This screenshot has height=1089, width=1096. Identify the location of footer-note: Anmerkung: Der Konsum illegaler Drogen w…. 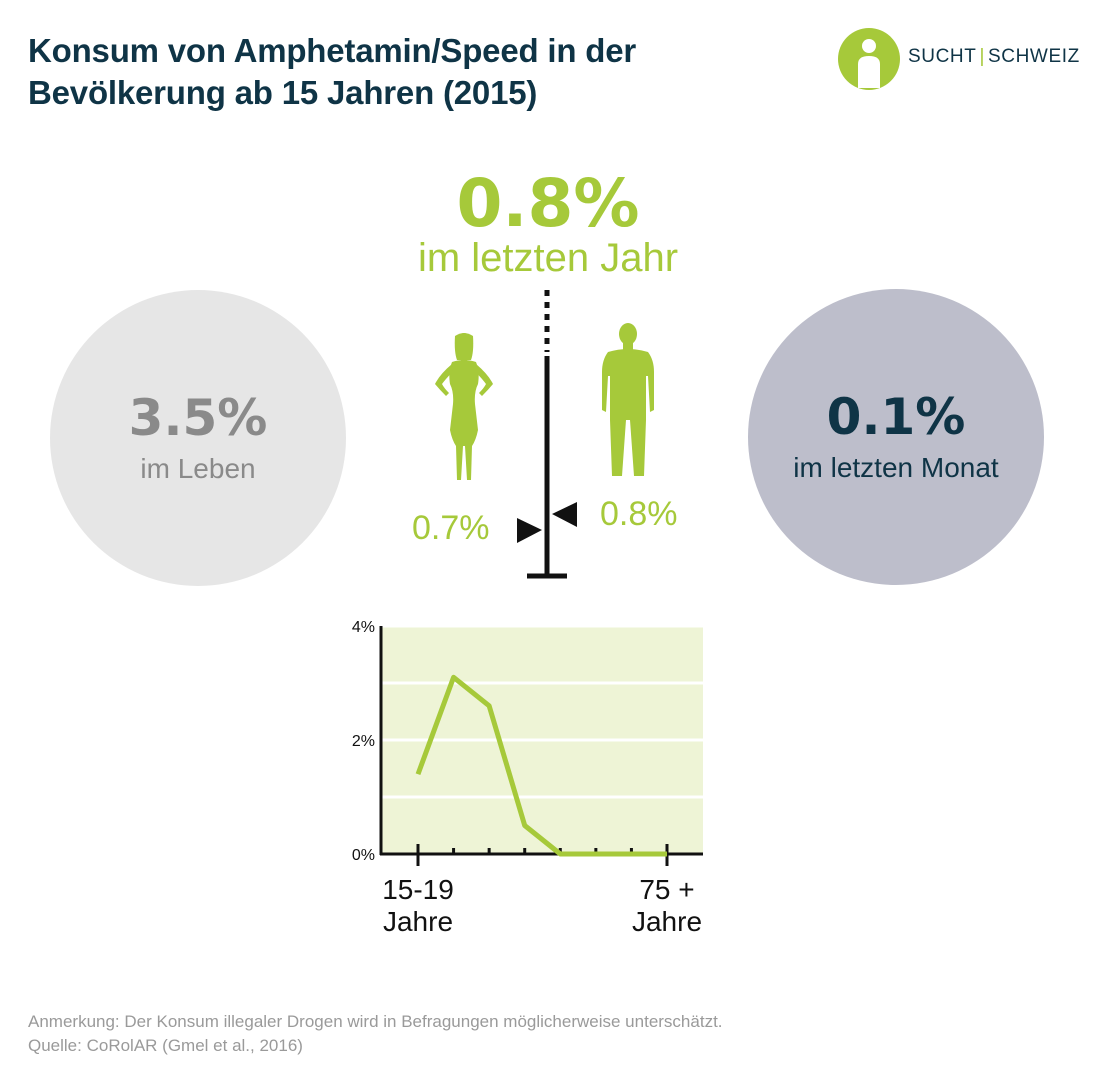
(375, 1021).